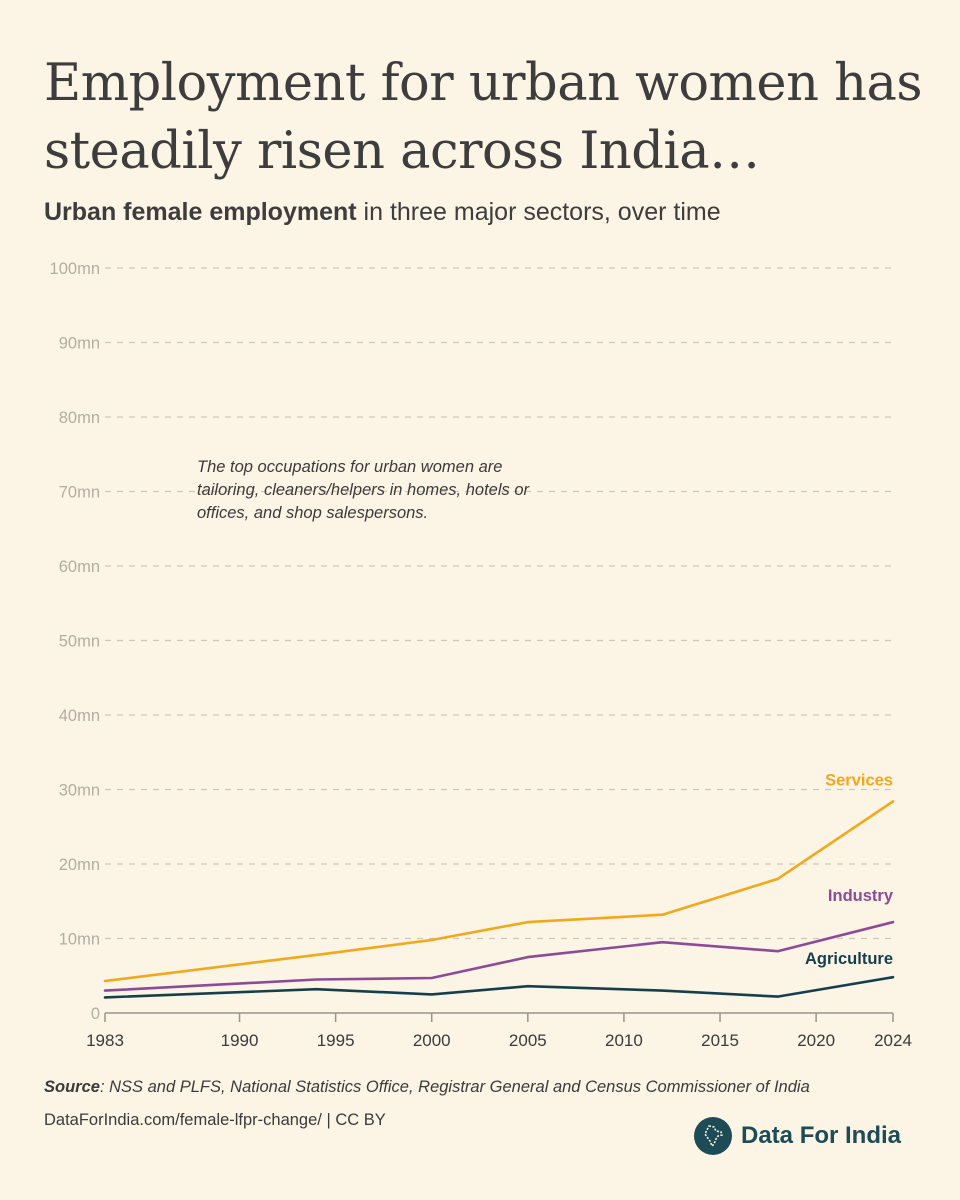 The image size is (960, 1200). I want to click on series-line-services, so click(499, 891).